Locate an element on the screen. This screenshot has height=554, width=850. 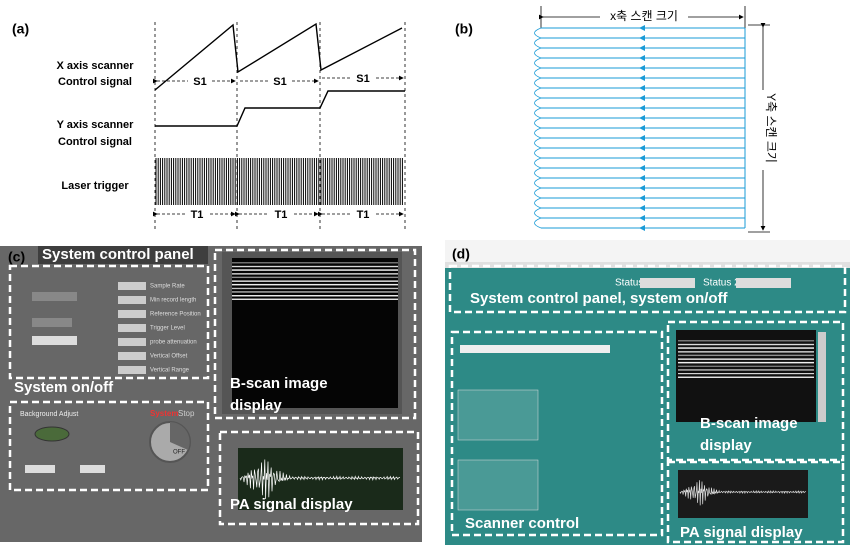
region-label: Scanner control is located at coordinates (522, 523).